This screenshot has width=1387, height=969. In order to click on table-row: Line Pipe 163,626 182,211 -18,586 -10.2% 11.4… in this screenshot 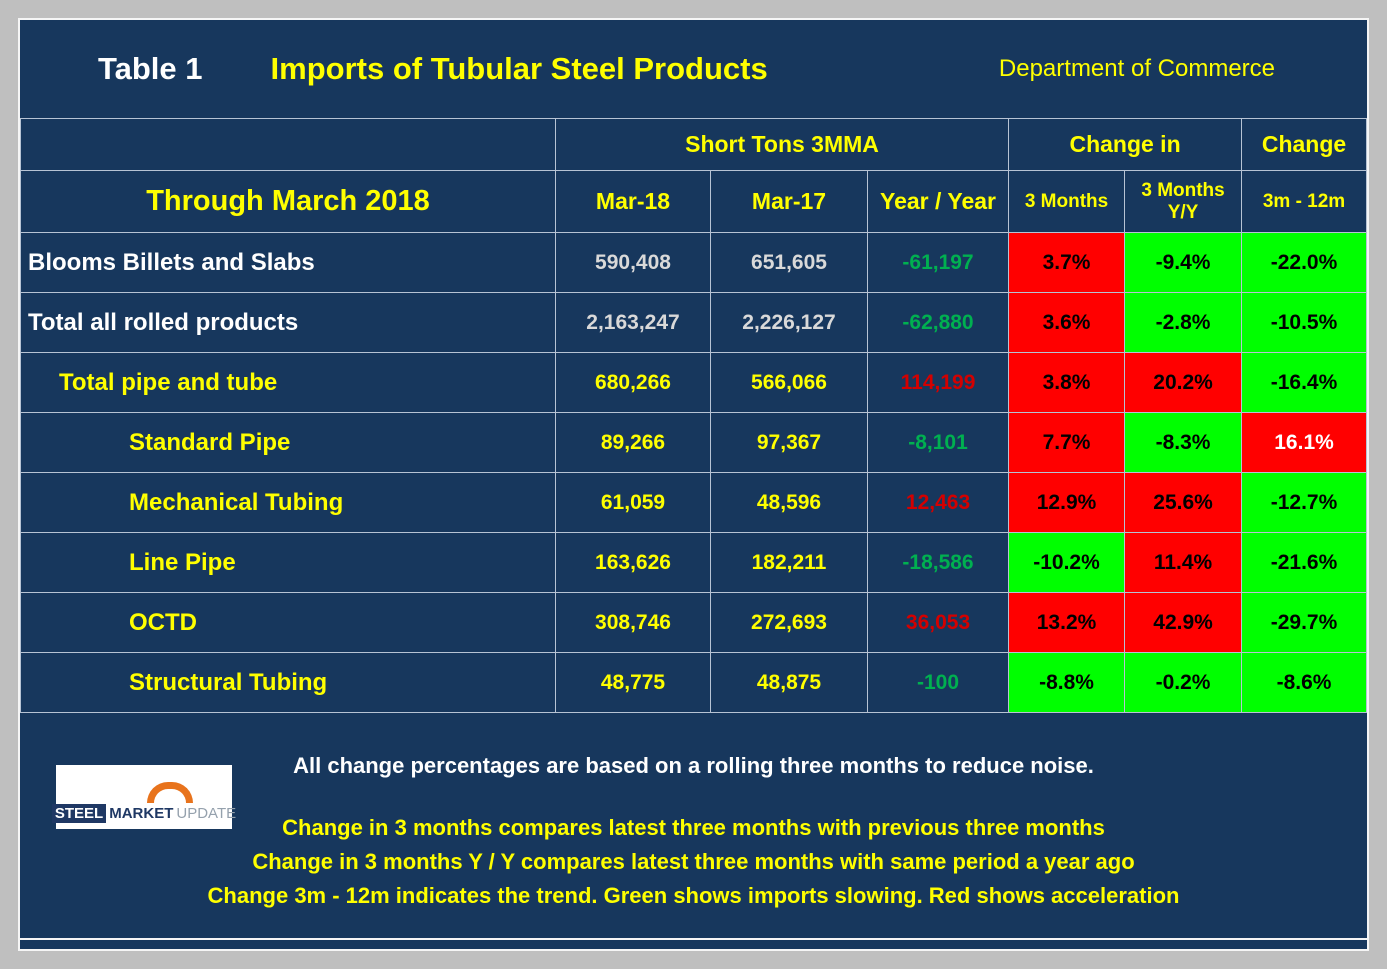, I will do `click(693, 562)`.